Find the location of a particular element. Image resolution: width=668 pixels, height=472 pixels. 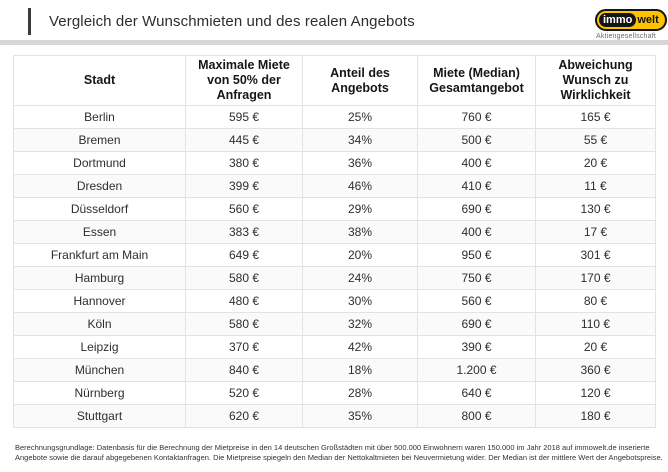

table-row: Düsseldorf 560 €29% 690 €130 € is located at coordinates (334, 209).